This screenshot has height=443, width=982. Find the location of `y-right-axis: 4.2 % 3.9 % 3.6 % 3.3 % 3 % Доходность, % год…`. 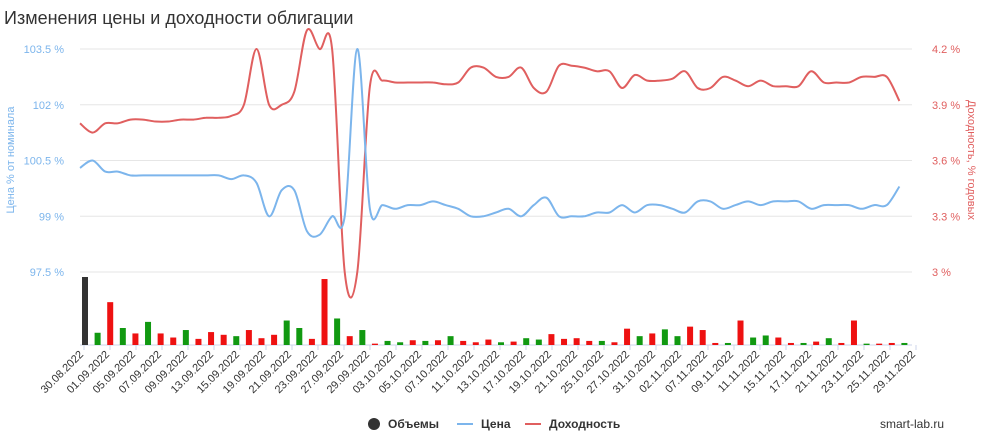

y-right-axis: 4.2 % 3.9 % 3.6 % 3.3 % 3 % Доходность, % год… is located at coordinates (954, 161).